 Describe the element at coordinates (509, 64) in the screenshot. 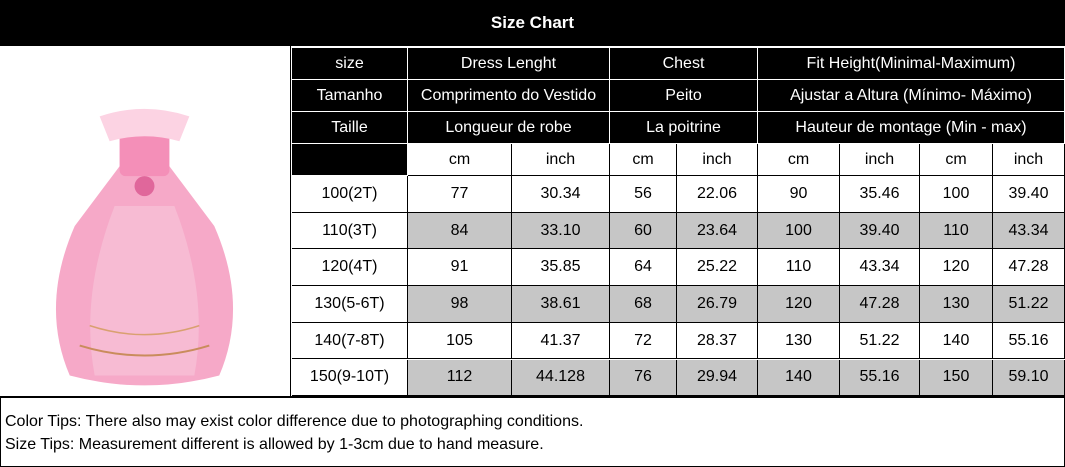

I see `header-cell: Dress Lenght` at that location.